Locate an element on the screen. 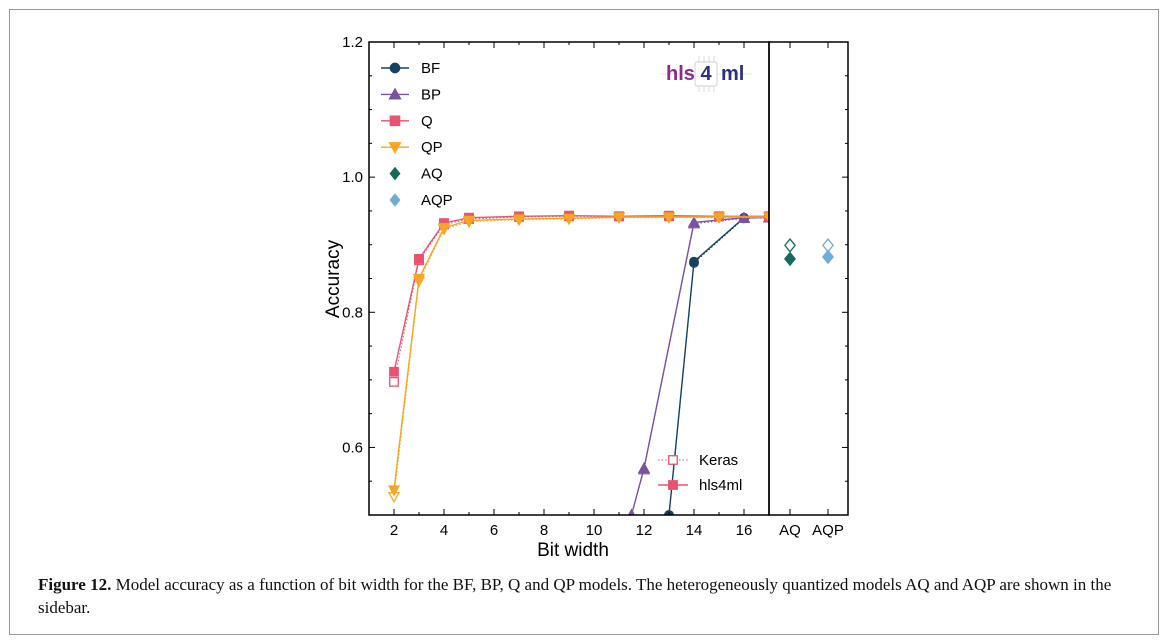 The image size is (1168, 644). legend-entry-aqp: AQP is located at coordinates (421, 200).